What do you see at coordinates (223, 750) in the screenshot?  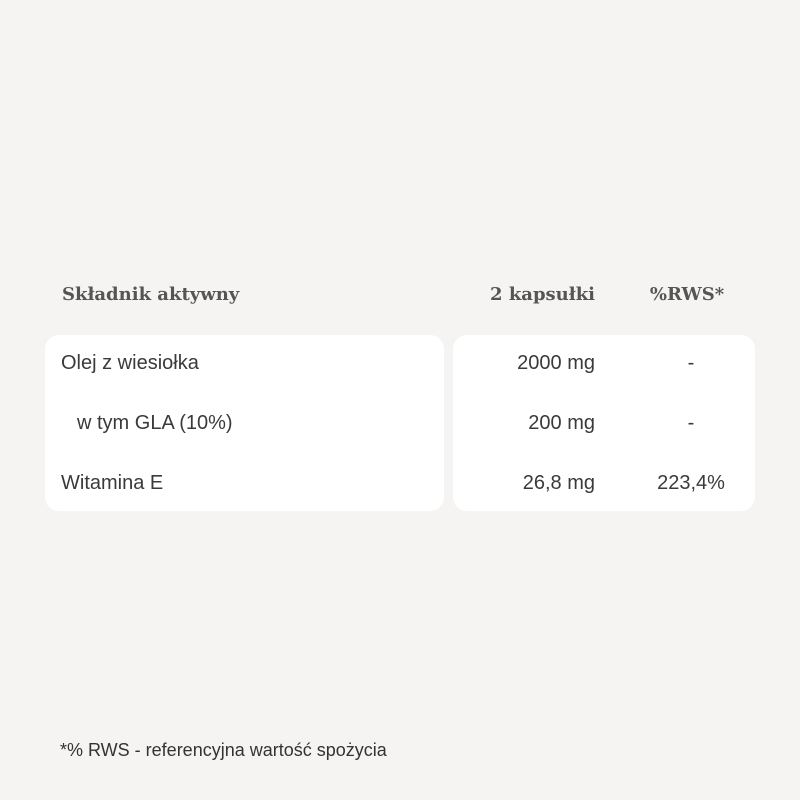 I see `footnote: *% RWS - referencyjna wartość spożycia` at bounding box center [223, 750].